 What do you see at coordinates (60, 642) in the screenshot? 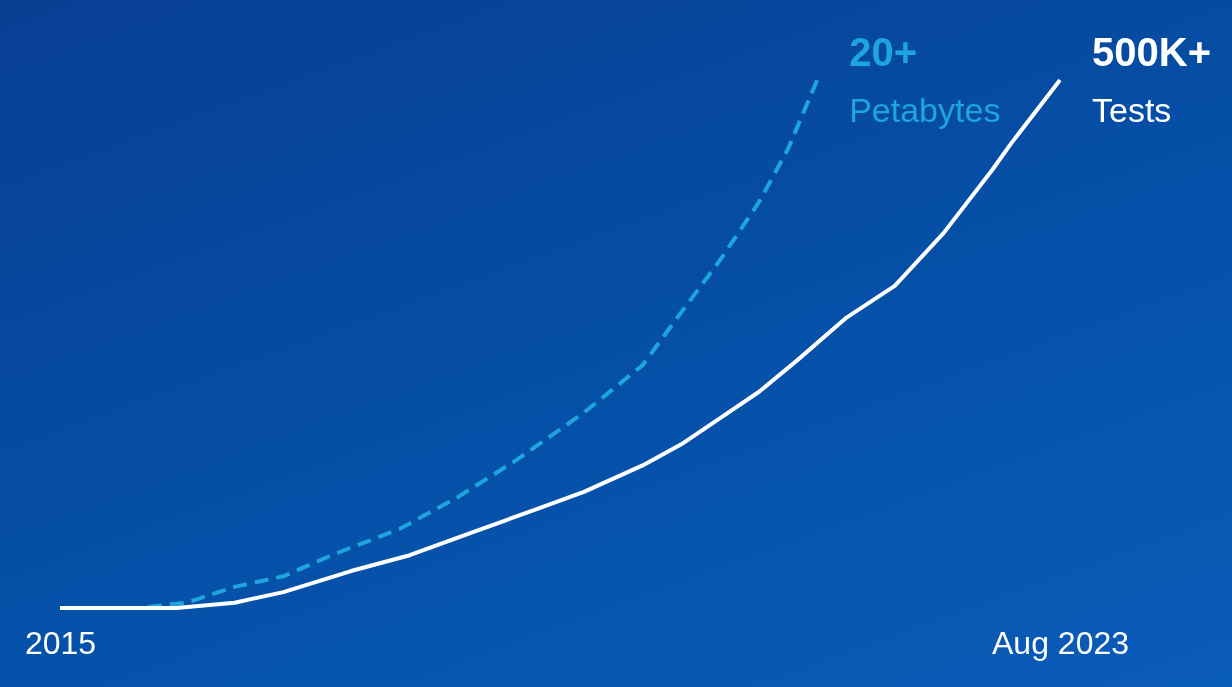
I see `x-tick-label: 2015` at bounding box center [60, 642].